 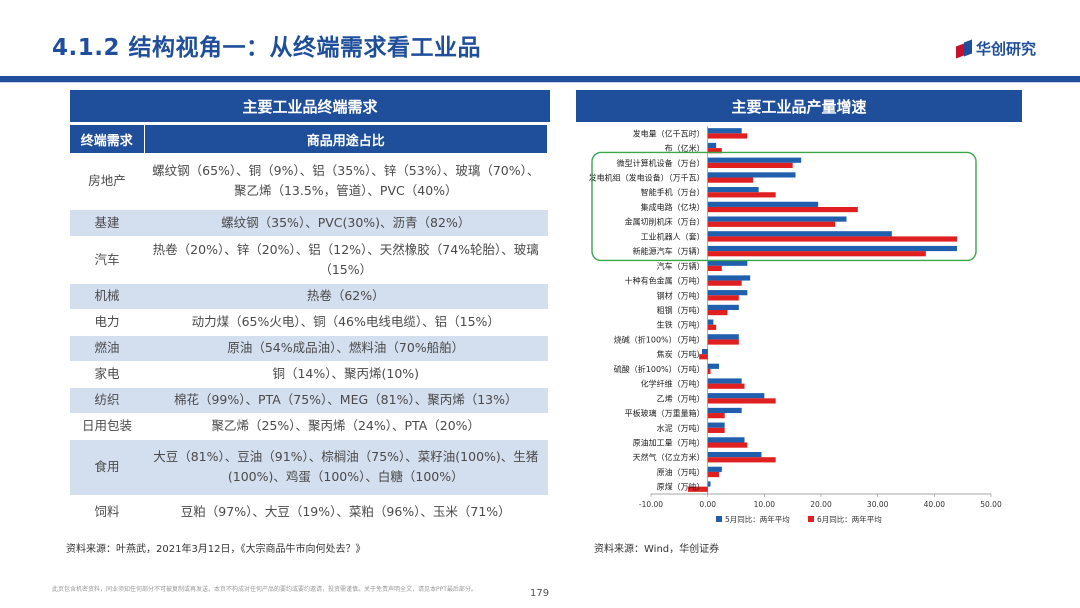 I want to click on category-label: 天然气（亿立方米）, so click(x=669, y=457).